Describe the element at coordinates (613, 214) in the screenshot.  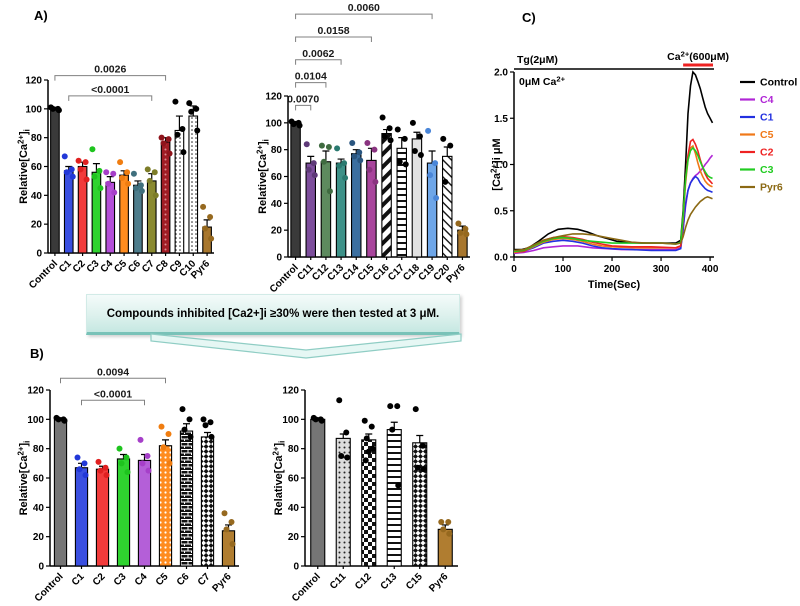
I see `series-C1` at that location.